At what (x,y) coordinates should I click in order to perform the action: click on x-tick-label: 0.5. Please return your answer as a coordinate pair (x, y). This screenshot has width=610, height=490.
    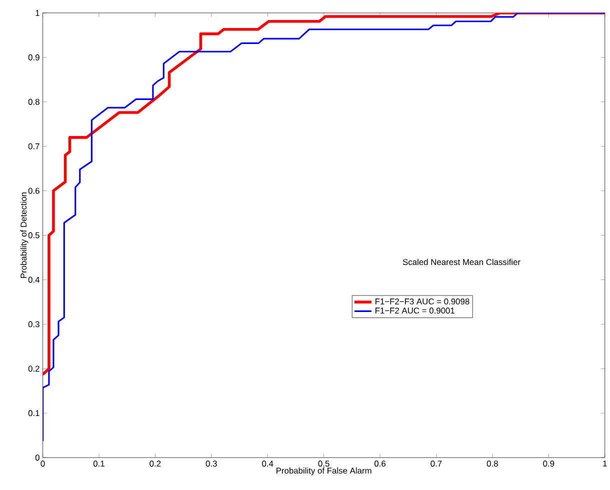
    Looking at the image, I should click on (324, 463).